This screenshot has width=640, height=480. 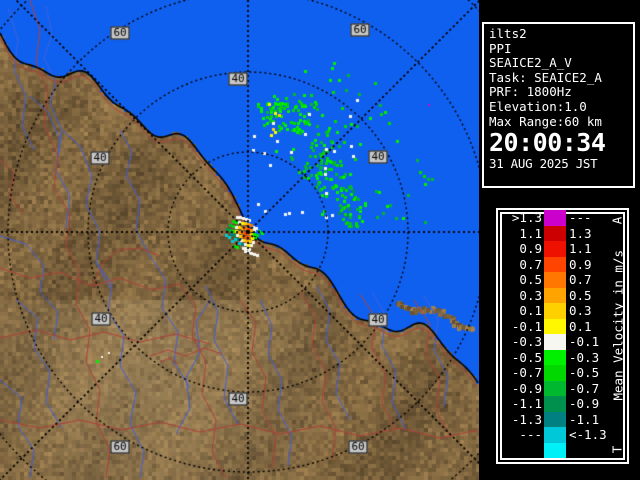 What do you see at coordinates (580, 295) in the screenshot?
I see `legend-upper-5: 0.5` at bounding box center [580, 295].